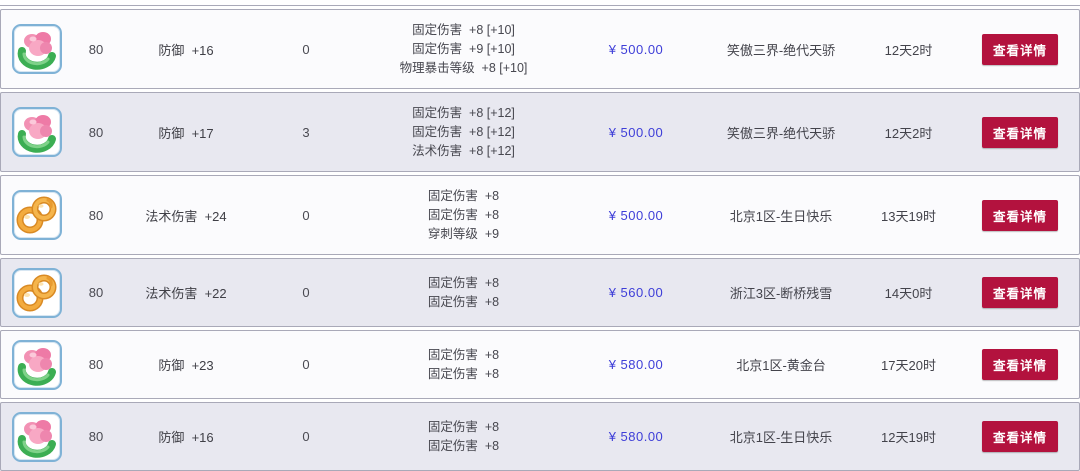 This screenshot has width=1080, height=471. Describe the element at coordinates (908, 365) in the screenshot. I see `time-remaining: 17天20时` at that location.